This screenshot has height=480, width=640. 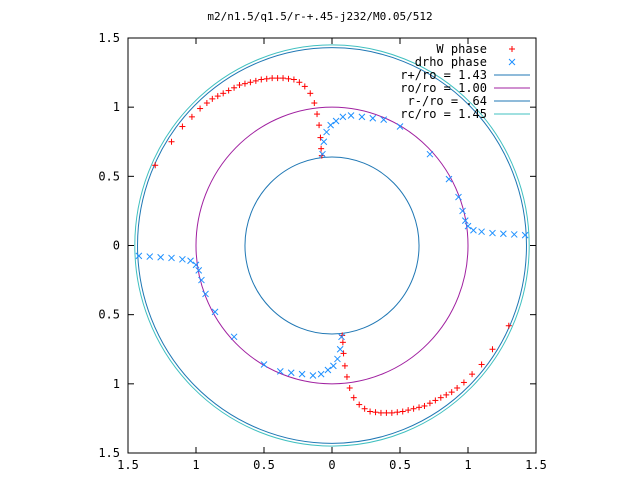 I want to click on x-tick-label-0: 1.5, so click(x=128, y=465).